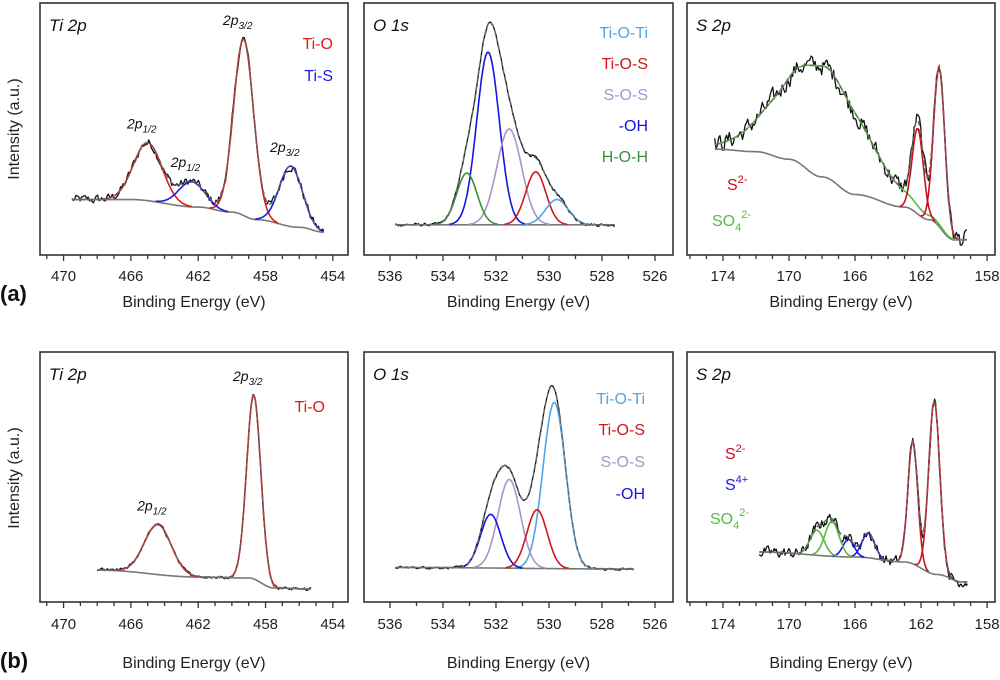 The image size is (1000, 680). I want to click on legend-entry: S4+, so click(736, 484).